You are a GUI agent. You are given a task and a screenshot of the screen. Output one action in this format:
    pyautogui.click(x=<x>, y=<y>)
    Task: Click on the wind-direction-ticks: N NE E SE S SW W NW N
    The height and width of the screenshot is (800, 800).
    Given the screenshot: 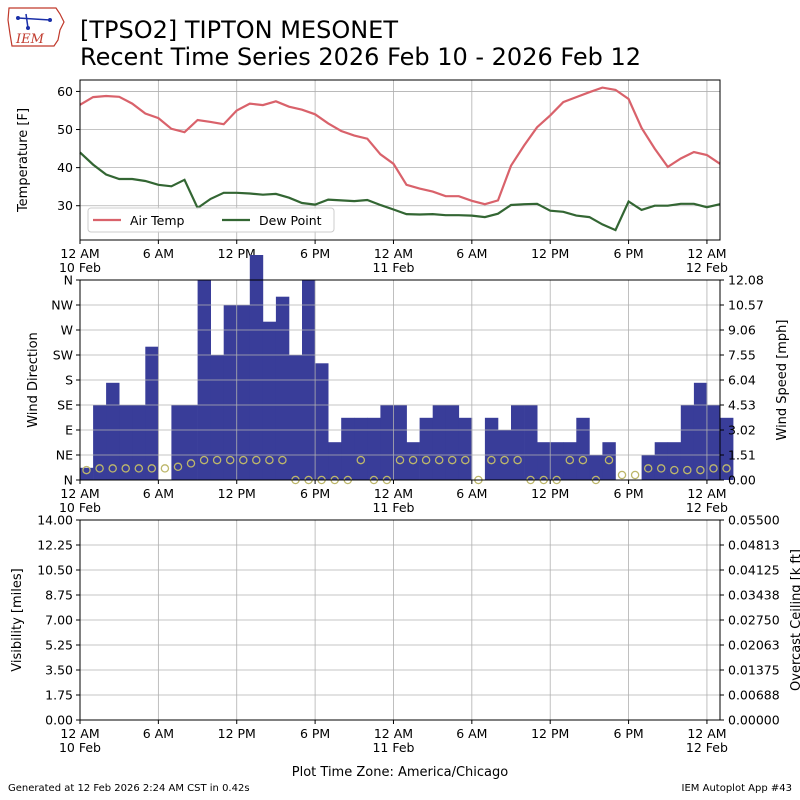 What is the action you would take?
    pyautogui.click(x=65, y=380)
    